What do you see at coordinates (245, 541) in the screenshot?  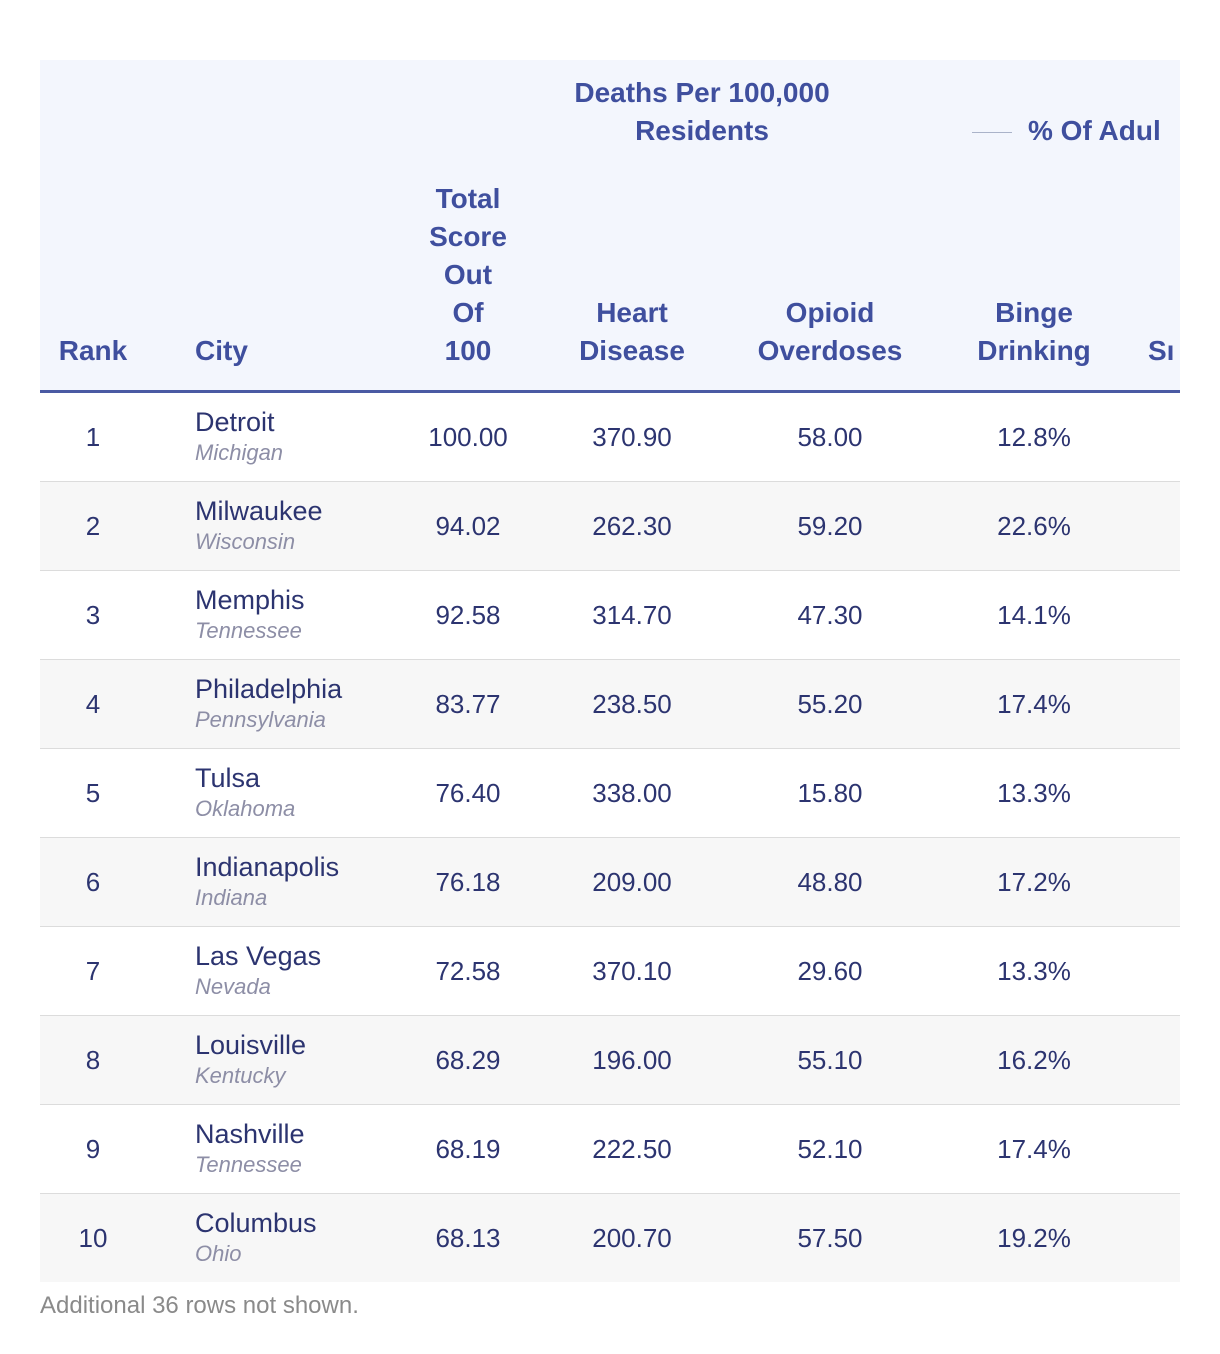 I see `state-name: Wisconsin` at bounding box center [245, 541].